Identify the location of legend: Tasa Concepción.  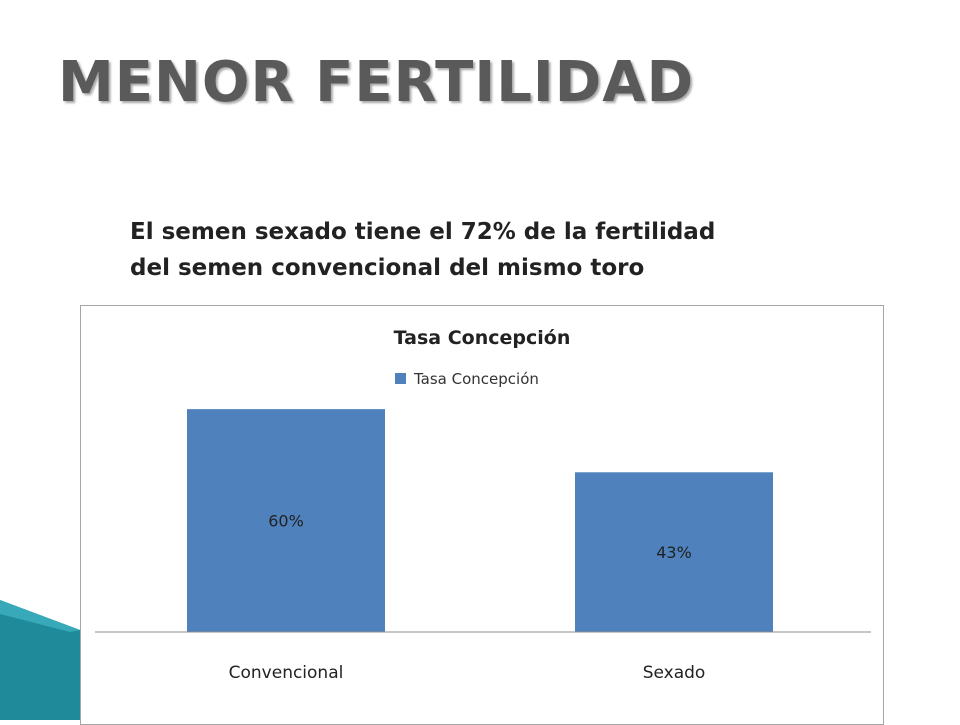
(467, 379).